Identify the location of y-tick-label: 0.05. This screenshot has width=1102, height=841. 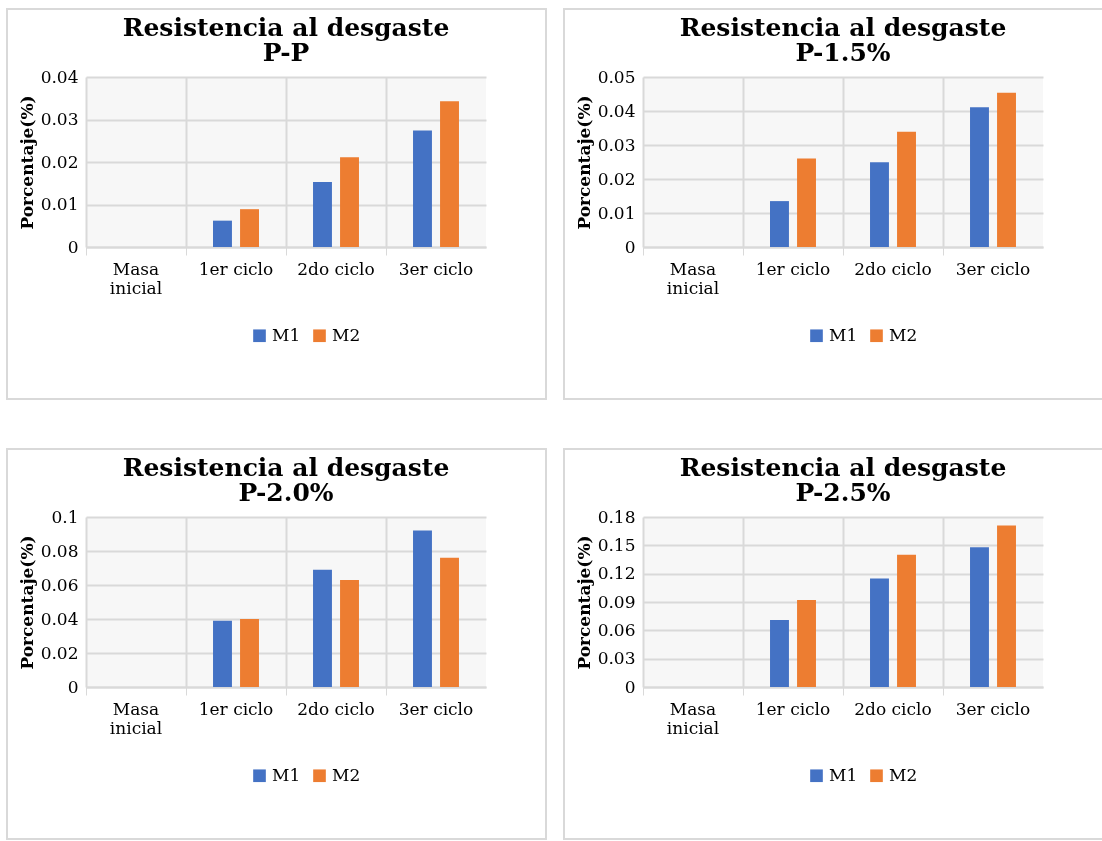
(616, 76).